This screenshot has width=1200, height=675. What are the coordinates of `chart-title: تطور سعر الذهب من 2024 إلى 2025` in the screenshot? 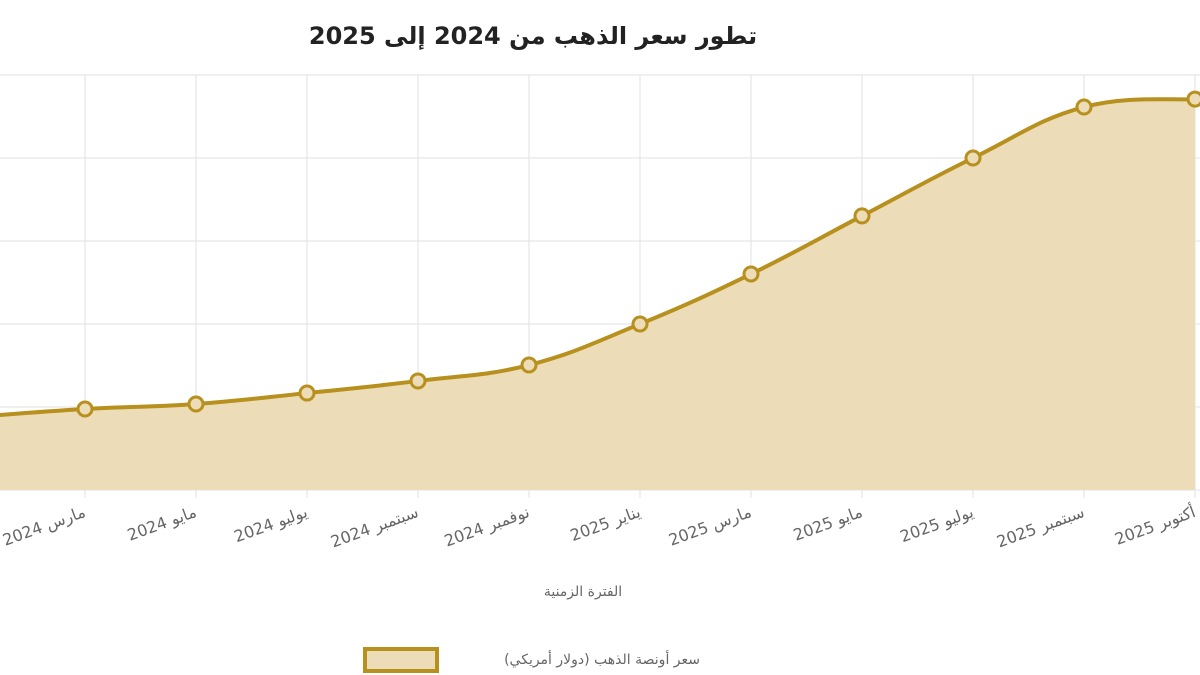 It's located at (533, 36).